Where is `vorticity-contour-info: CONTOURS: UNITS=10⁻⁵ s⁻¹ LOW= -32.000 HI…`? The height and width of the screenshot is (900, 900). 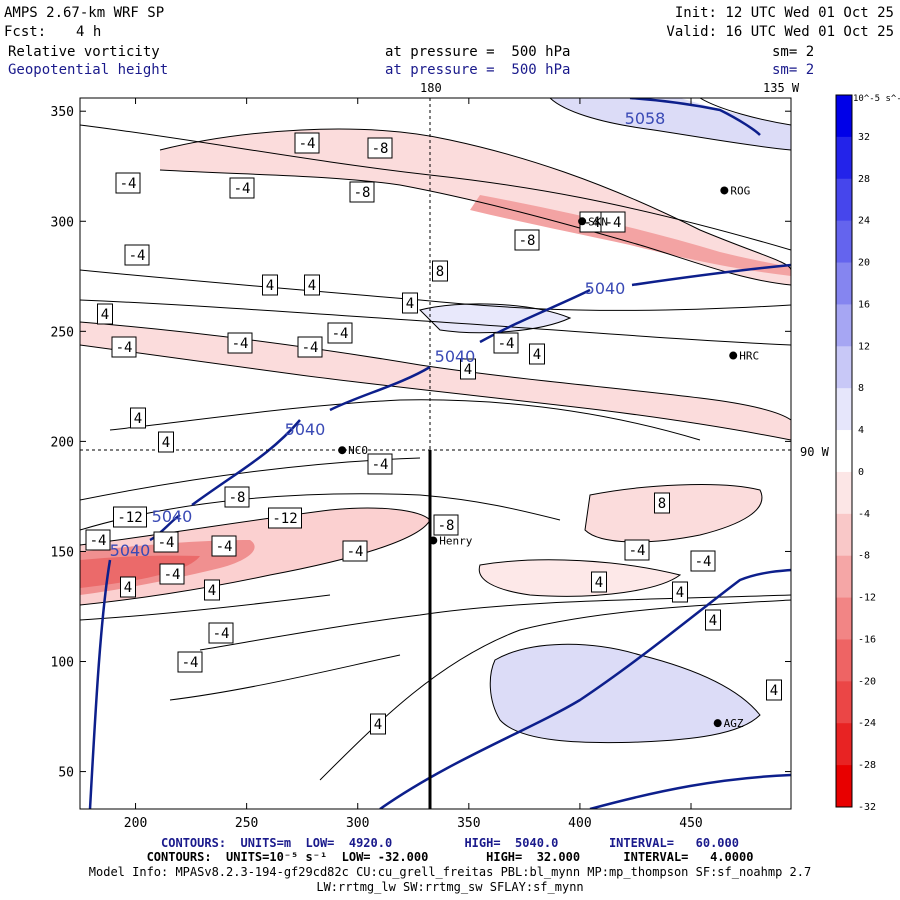
vorticity-contour-info: CONTOURS: UNITS=10⁻⁵ s⁻¹ LOW= -32.000 HI… is located at coordinates (450, 857).